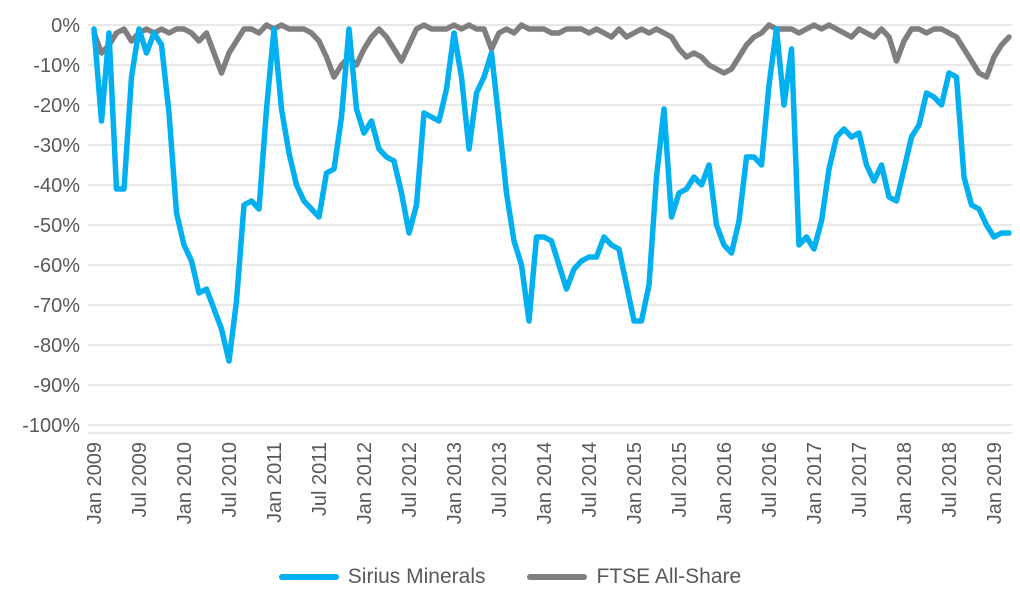 This screenshot has width=1020, height=598. I want to click on y-axis-label: -100%, so click(51, 426).